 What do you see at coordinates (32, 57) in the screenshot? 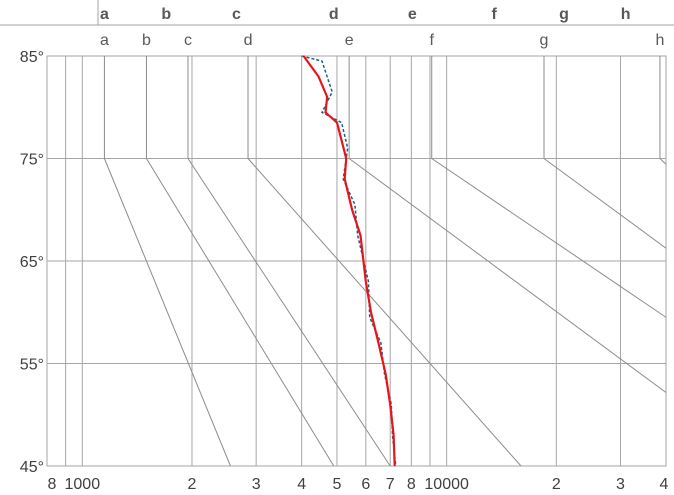
I see `y-tick-label: 85°` at bounding box center [32, 57].